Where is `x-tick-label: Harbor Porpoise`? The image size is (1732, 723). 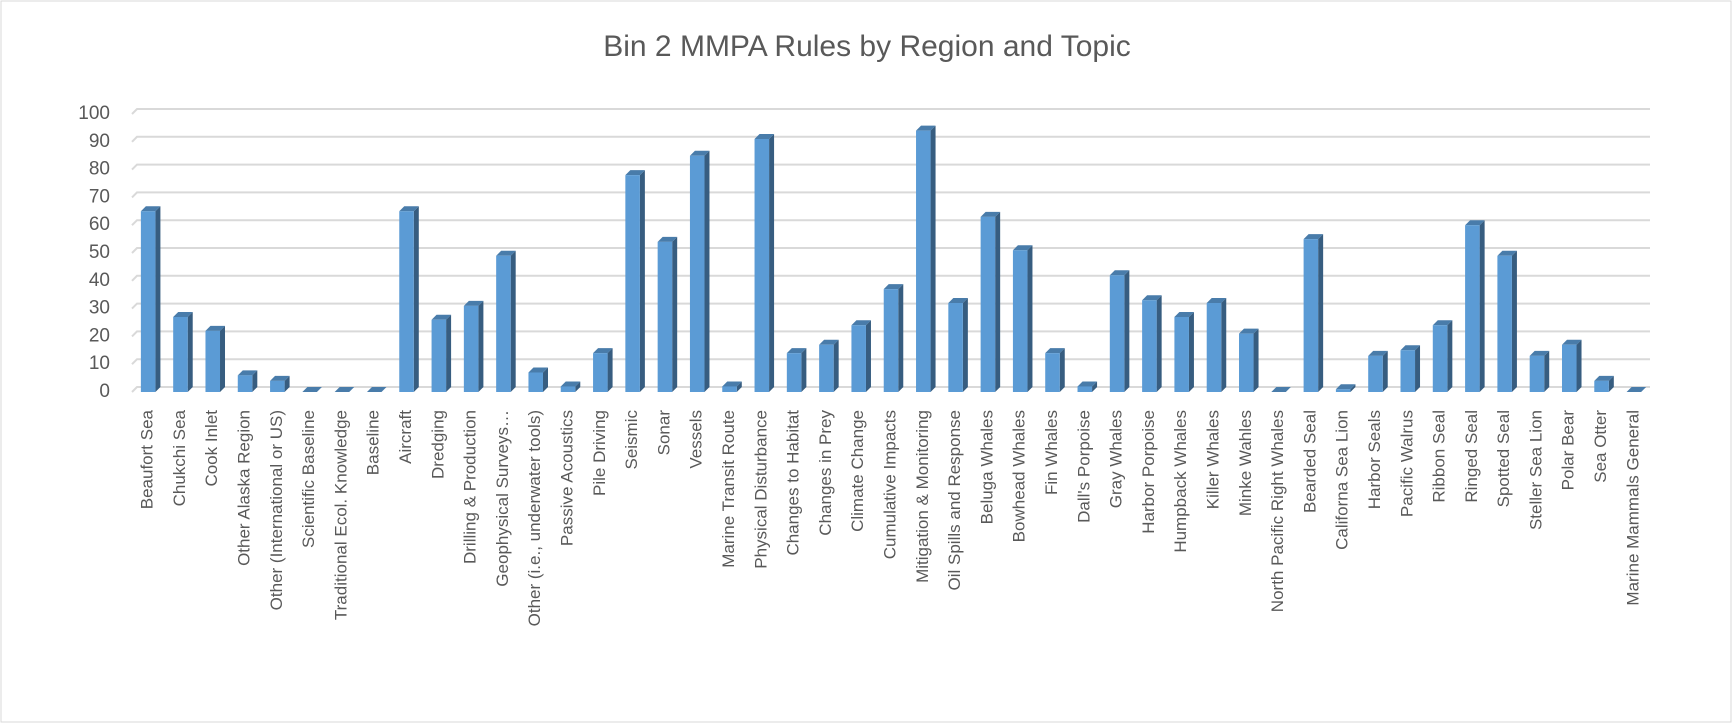
x-tick-label: Harbor Porpoise is located at coordinates (1148, 472).